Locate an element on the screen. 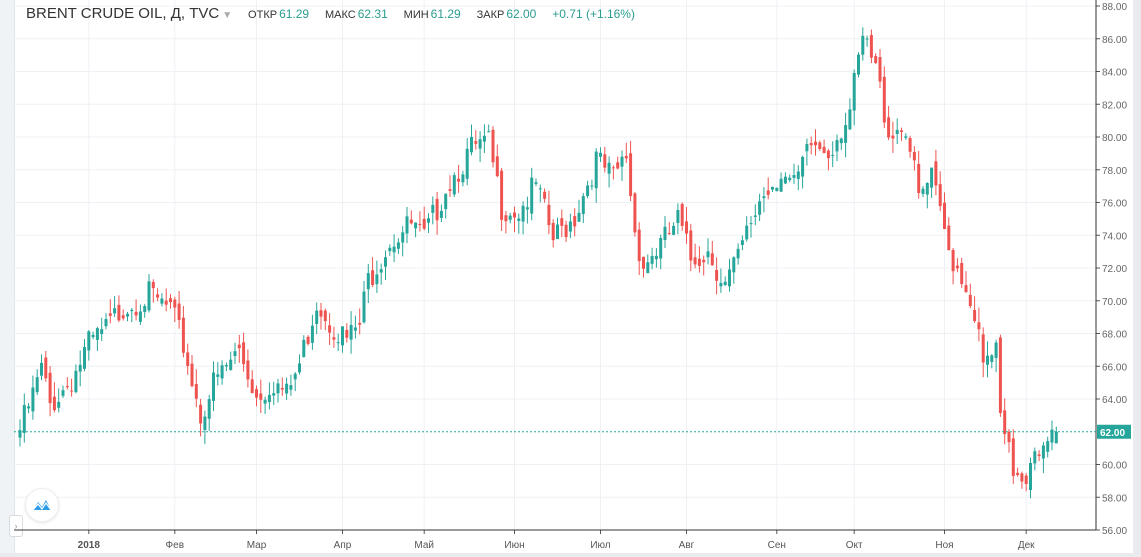  x-tick-label: Июн is located at coordinates (514, 545).